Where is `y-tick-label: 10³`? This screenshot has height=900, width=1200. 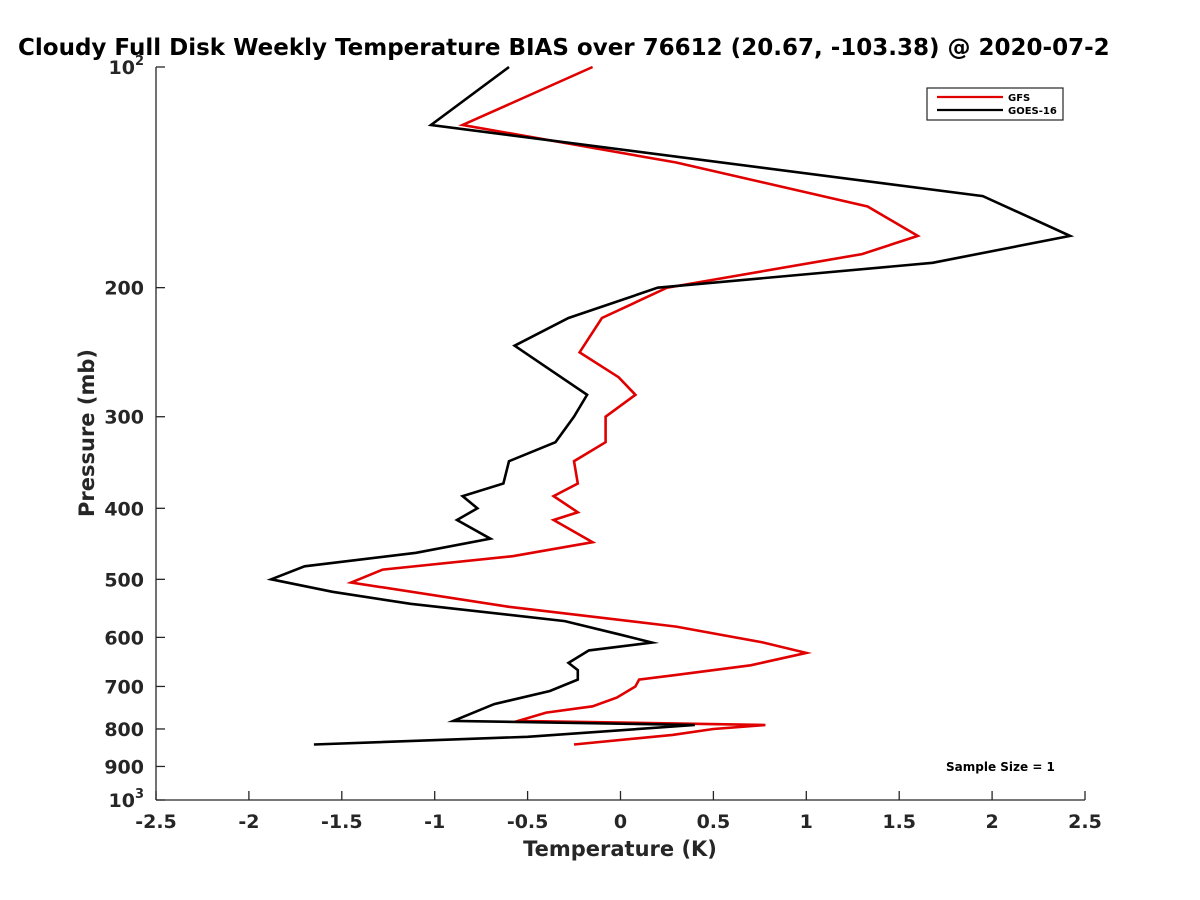 y-tick-label: 10³ is located at coordinates (127, 799).